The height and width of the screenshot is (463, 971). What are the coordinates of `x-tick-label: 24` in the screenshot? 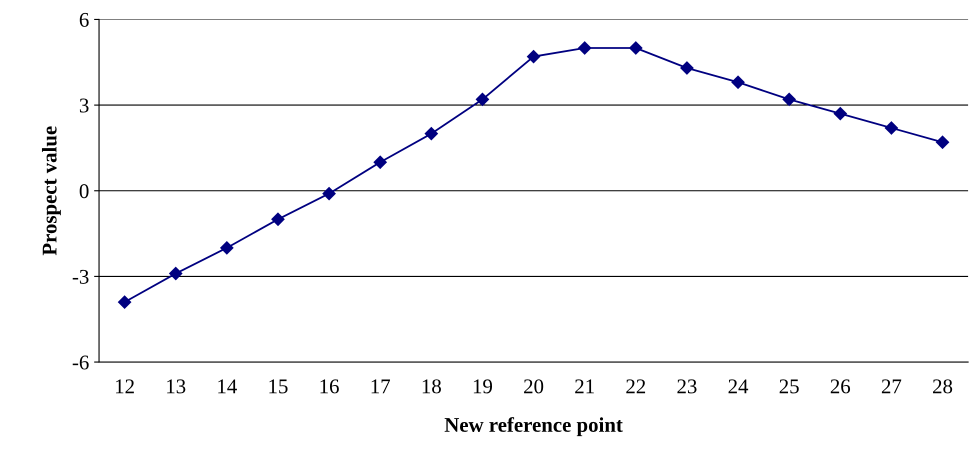 It's located at (738, 386).